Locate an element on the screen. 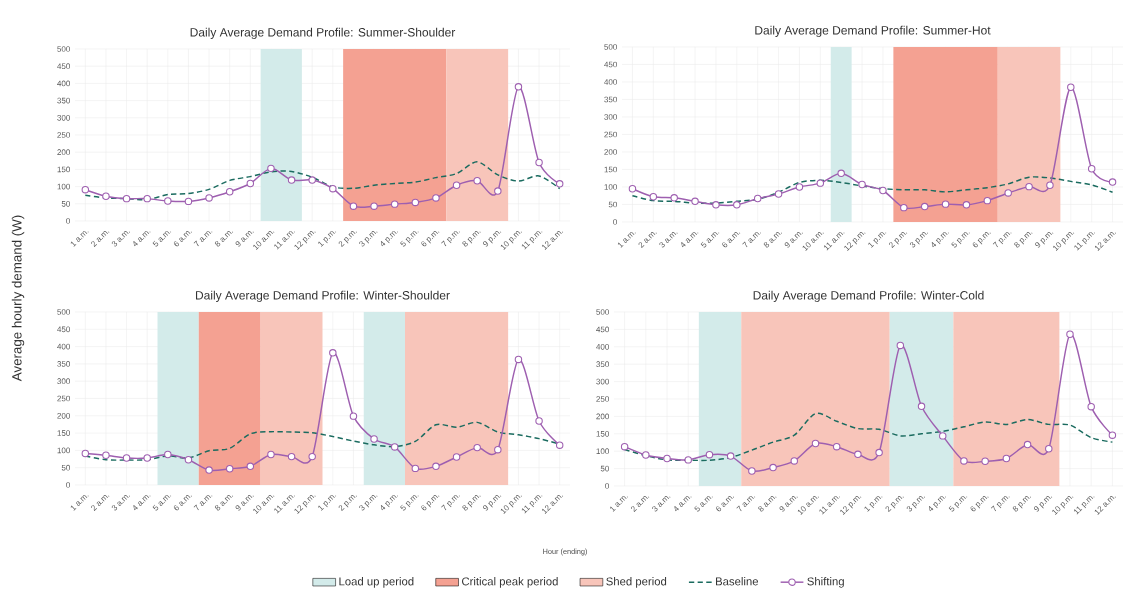 The height and width of the screenshot is (595, 1128). chart-title: Daily Average Demand Profile: Winter-Cold is located at coordinates (868, 296).